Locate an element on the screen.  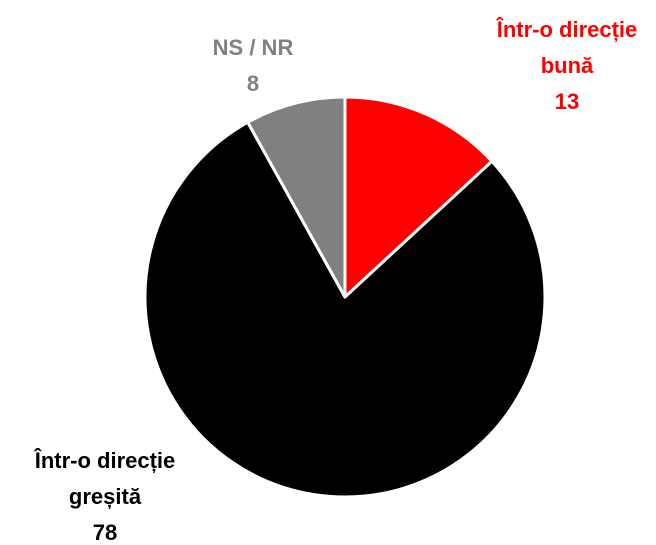
category-label: NS / NR is located at coordinates (253, 47).